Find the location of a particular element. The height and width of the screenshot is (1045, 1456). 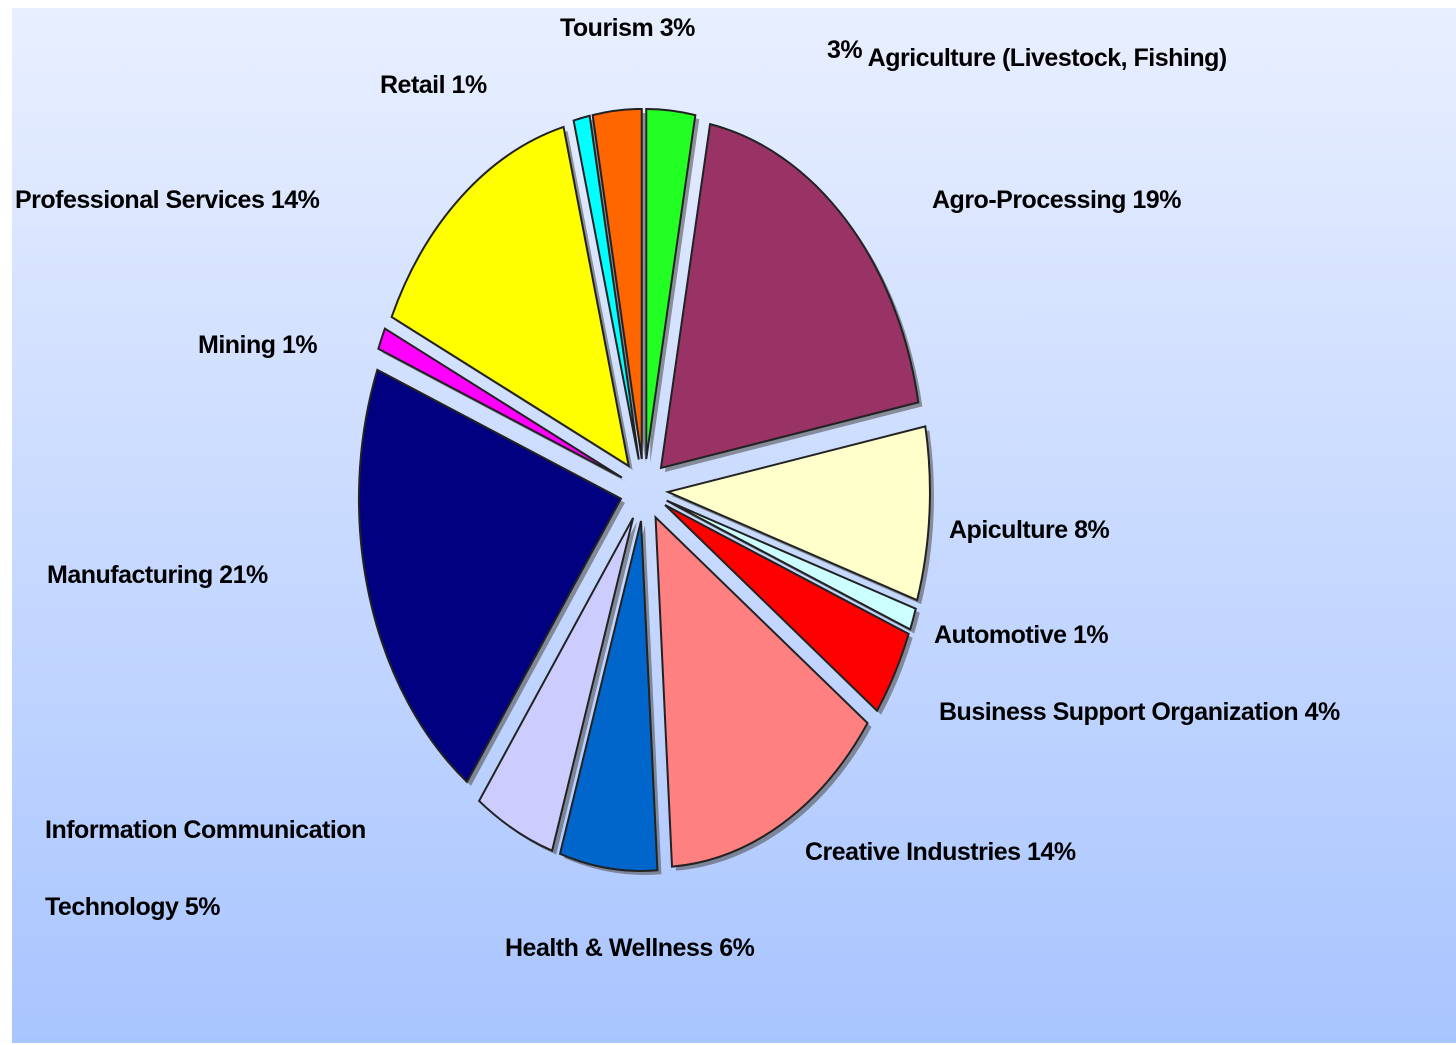

slice-label: Agro-Processing 19% is located at coordinates (1056, 200).